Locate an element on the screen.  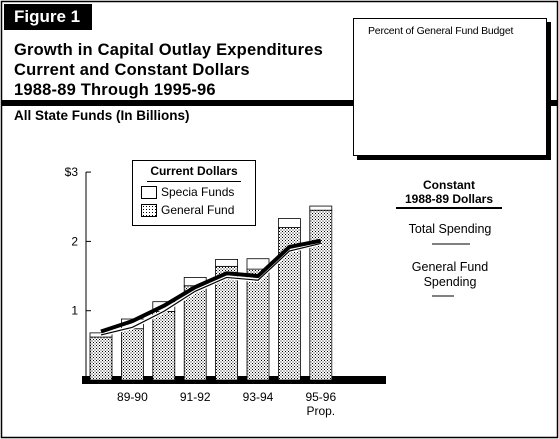
gf-spending-label-line-2: Spending is located at coordinates (450, 282).